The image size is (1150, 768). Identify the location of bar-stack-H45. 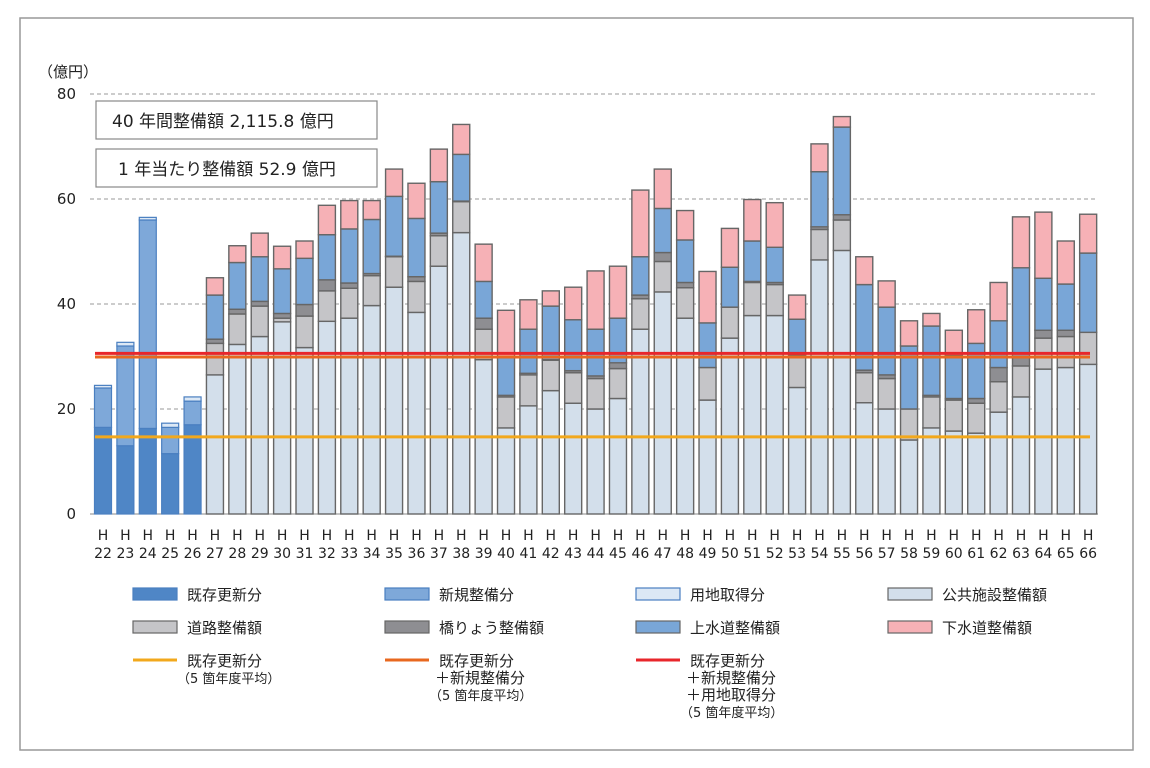
(618, 390).